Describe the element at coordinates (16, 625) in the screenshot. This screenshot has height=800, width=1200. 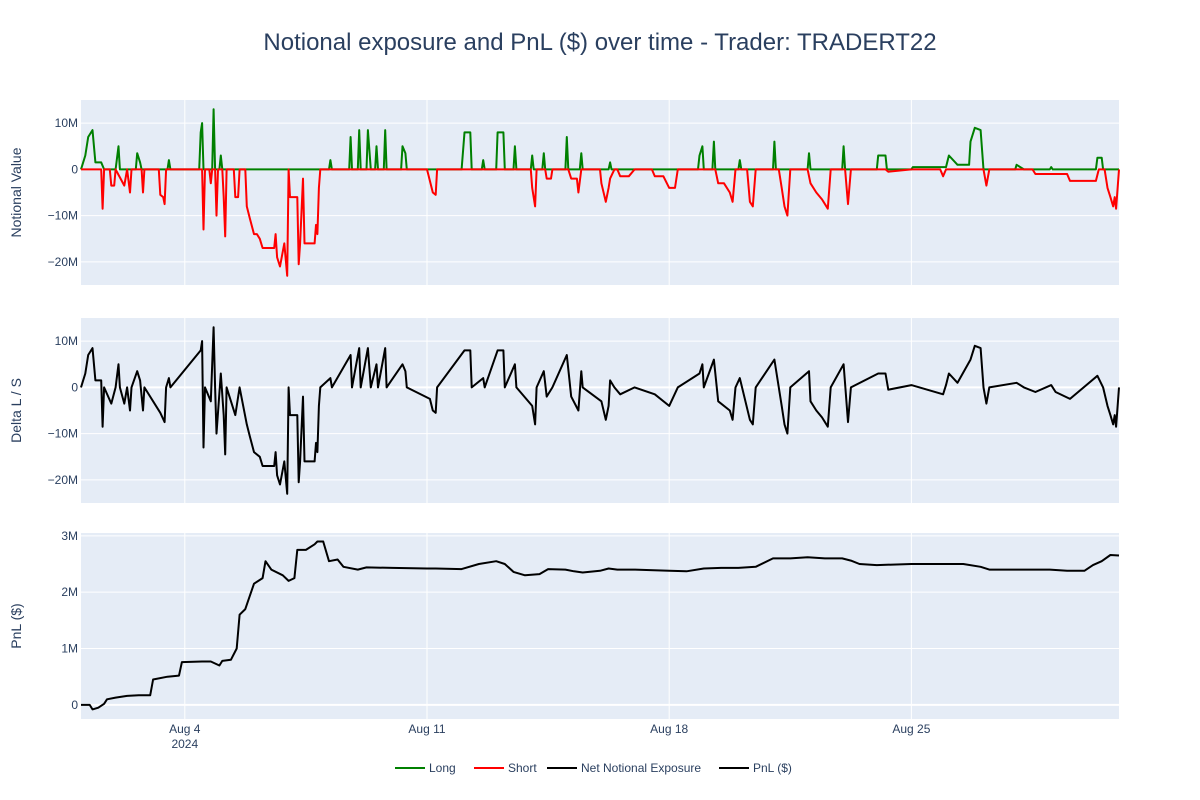
I see `y-axis-label: PnL ($)` at that location.